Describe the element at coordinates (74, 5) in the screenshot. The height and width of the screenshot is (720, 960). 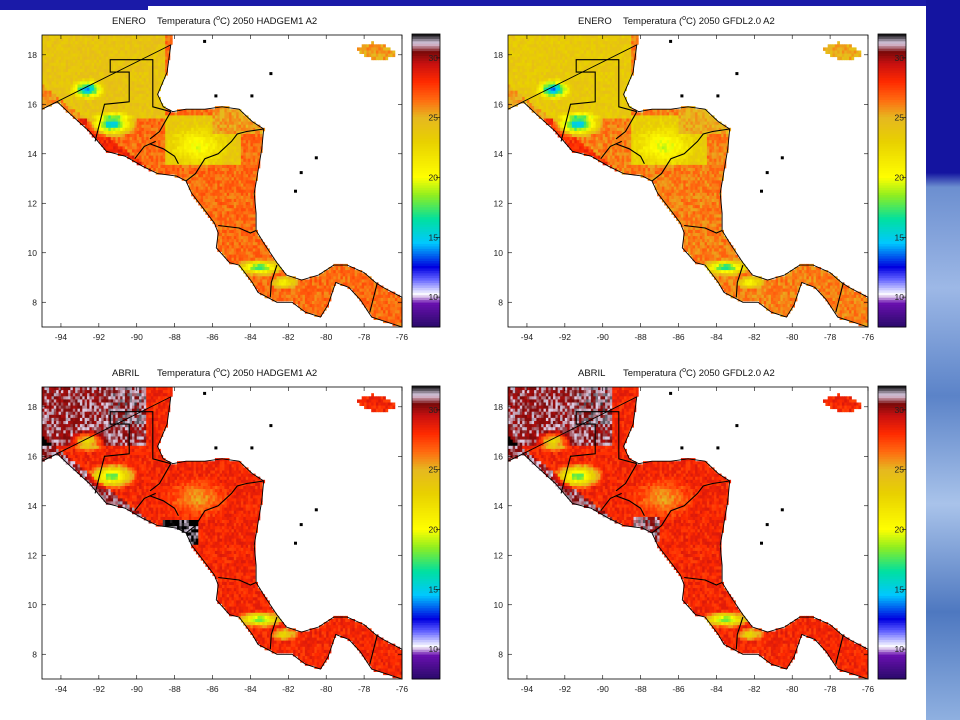
I see `slide-corner-band` at that location.